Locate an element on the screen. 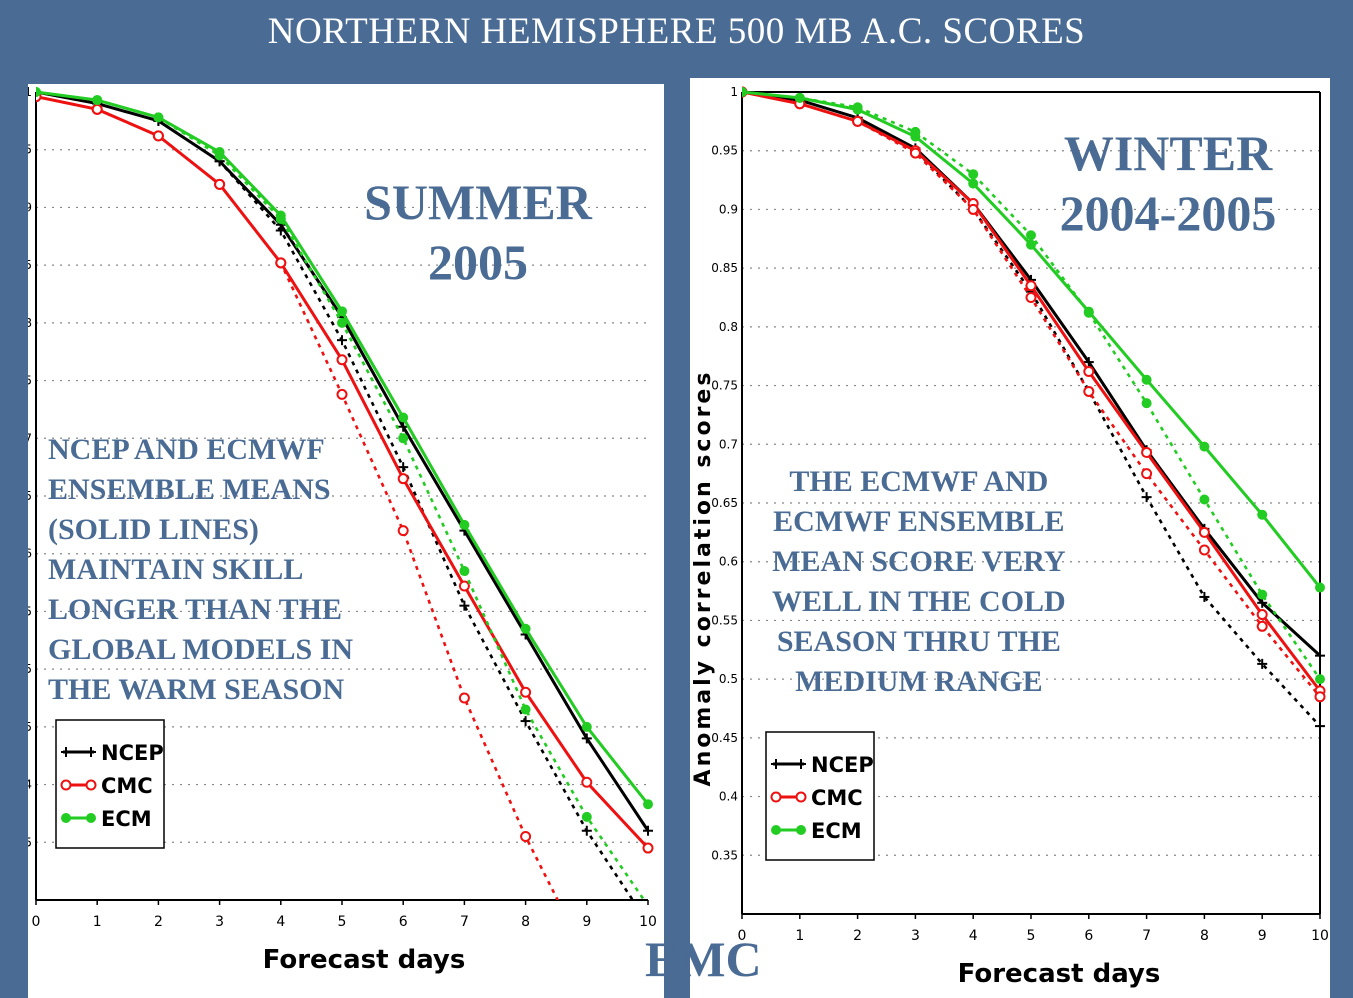  winter-xtick-label: 2 is located at coordinates (857, 936).